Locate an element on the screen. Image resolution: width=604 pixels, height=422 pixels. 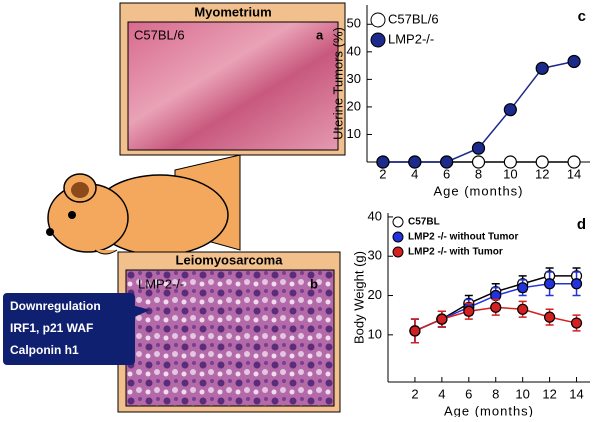
panel-letter: d is located at coordinates (581, 224).